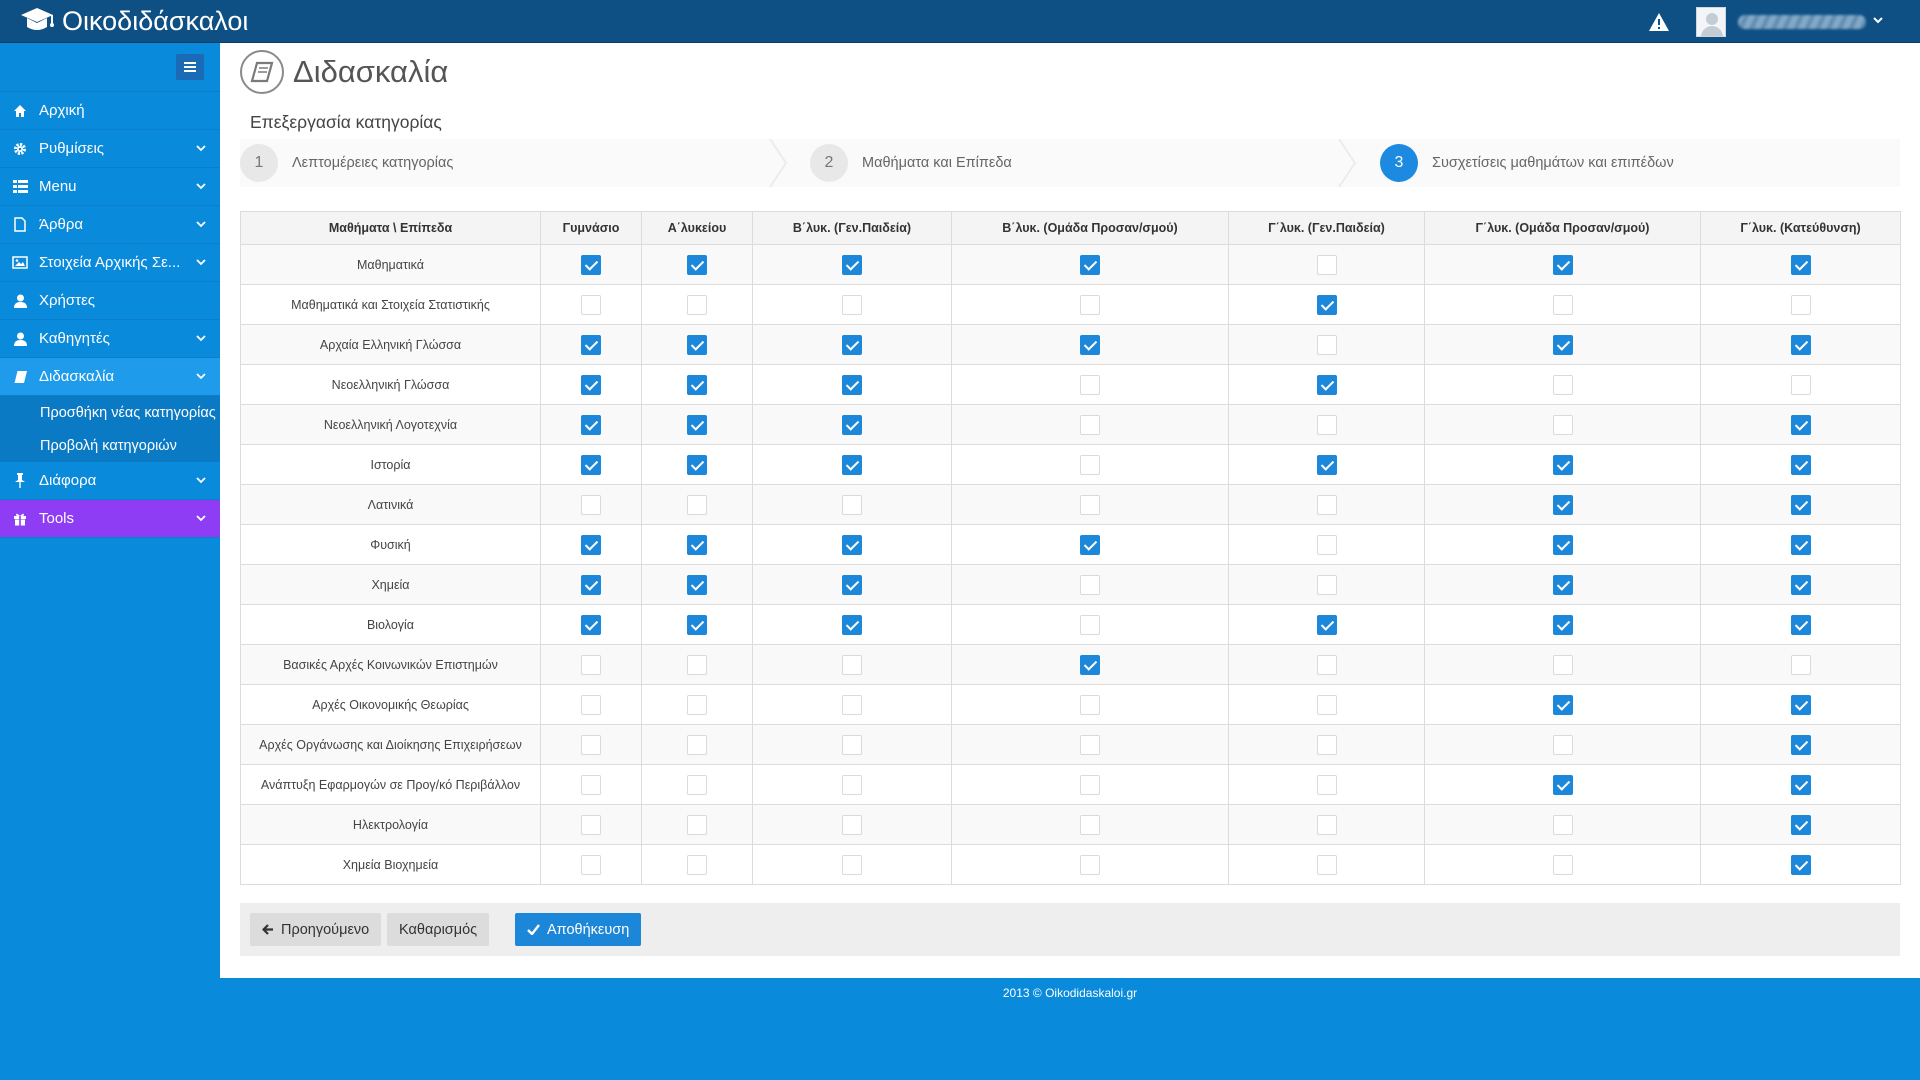 The image size is (1920, 1080). What do you see at coordinates (911, 163) in the screenshot?
I see `wizard-step-2: 2 Μαθήματα και Επίπεδα` at bounding box center [911, 163].